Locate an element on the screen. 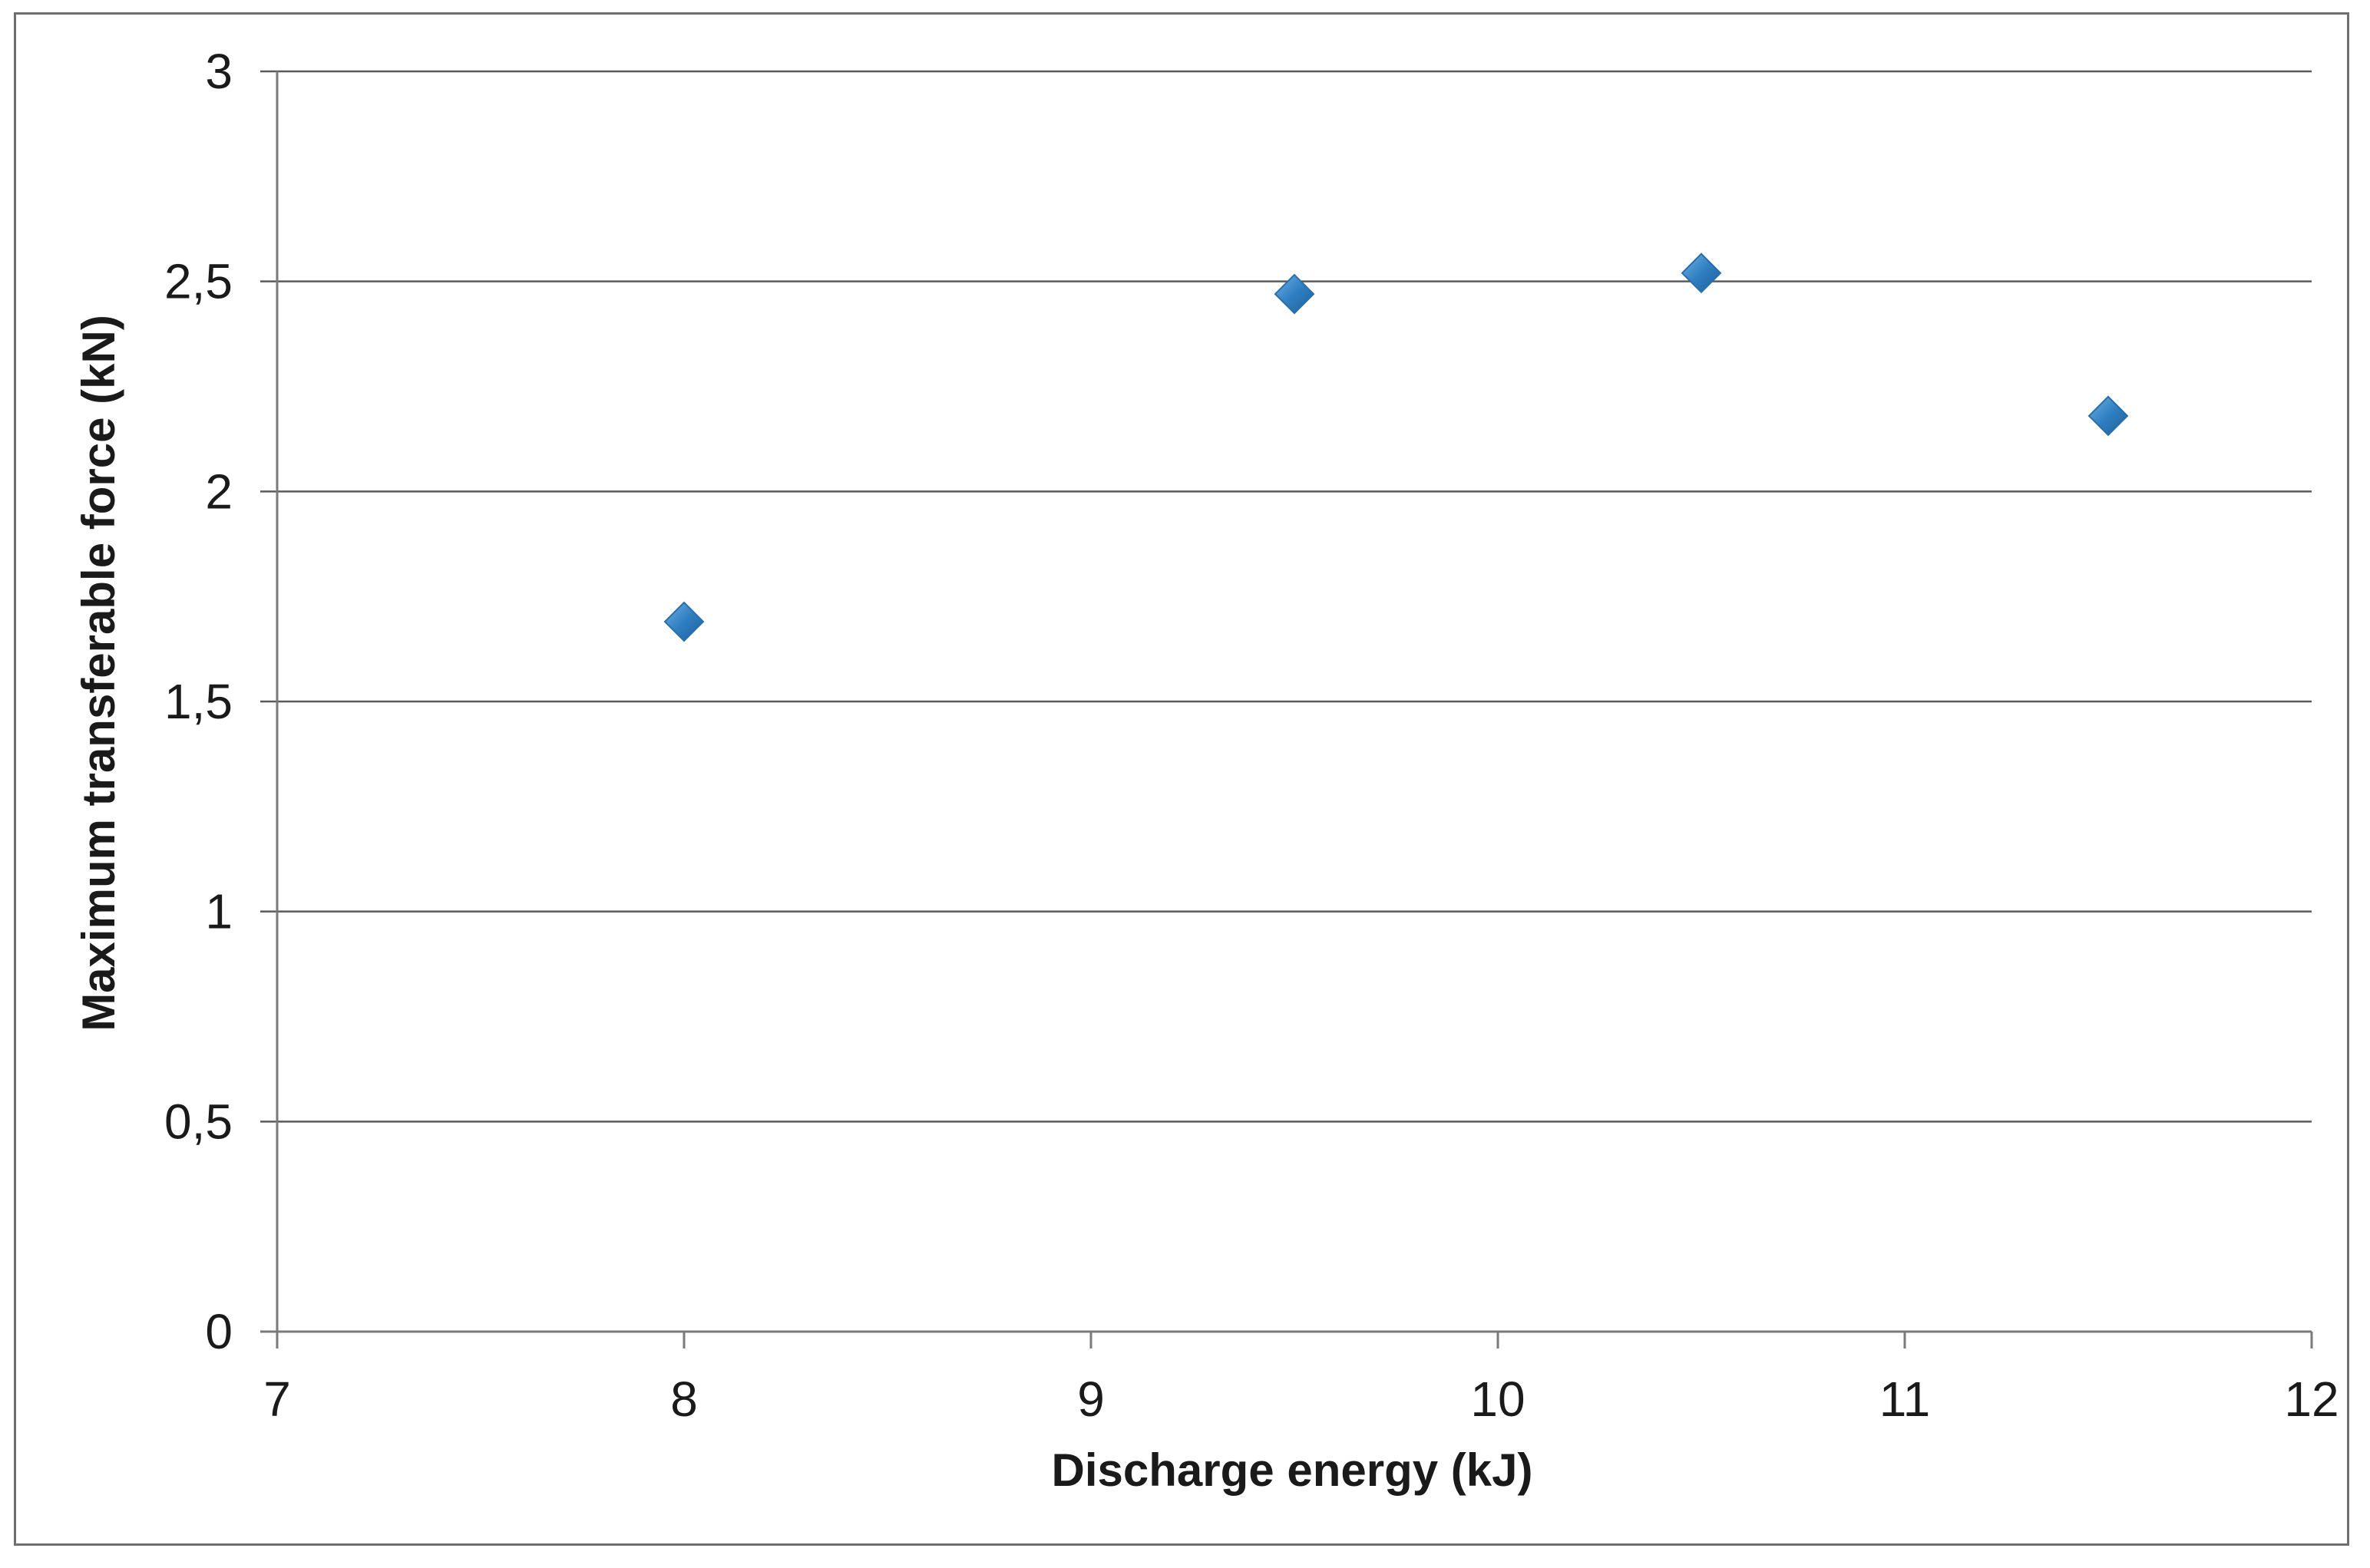 This screenshot has height=1568, width=2370. y-tick-label: 3 is located at coordinates (219, 71).